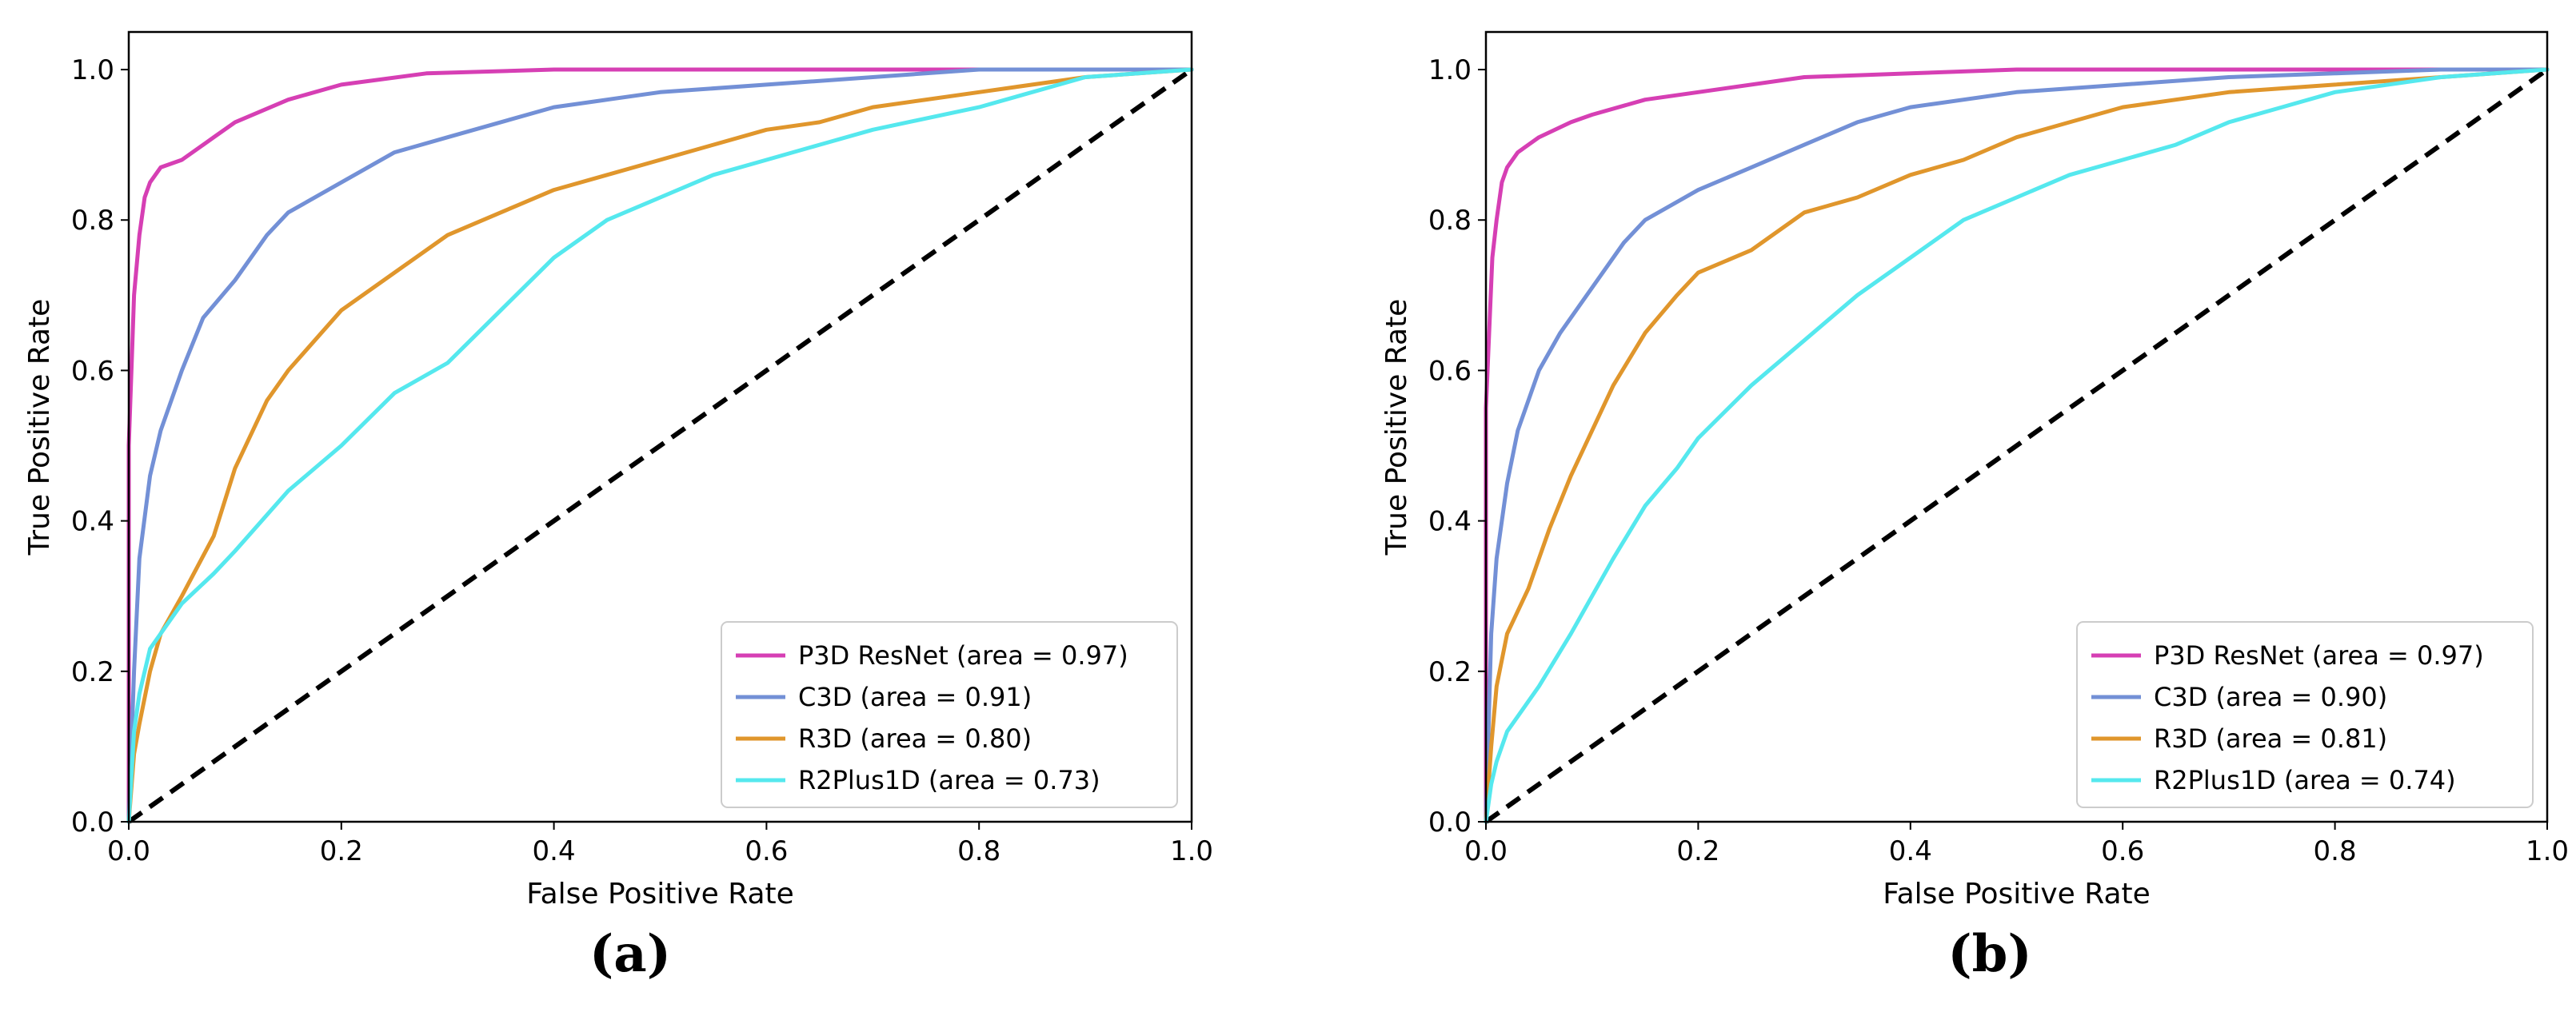  I want to click on legend-entry-1: C3D (area = 0.90), so click(2270, 697).